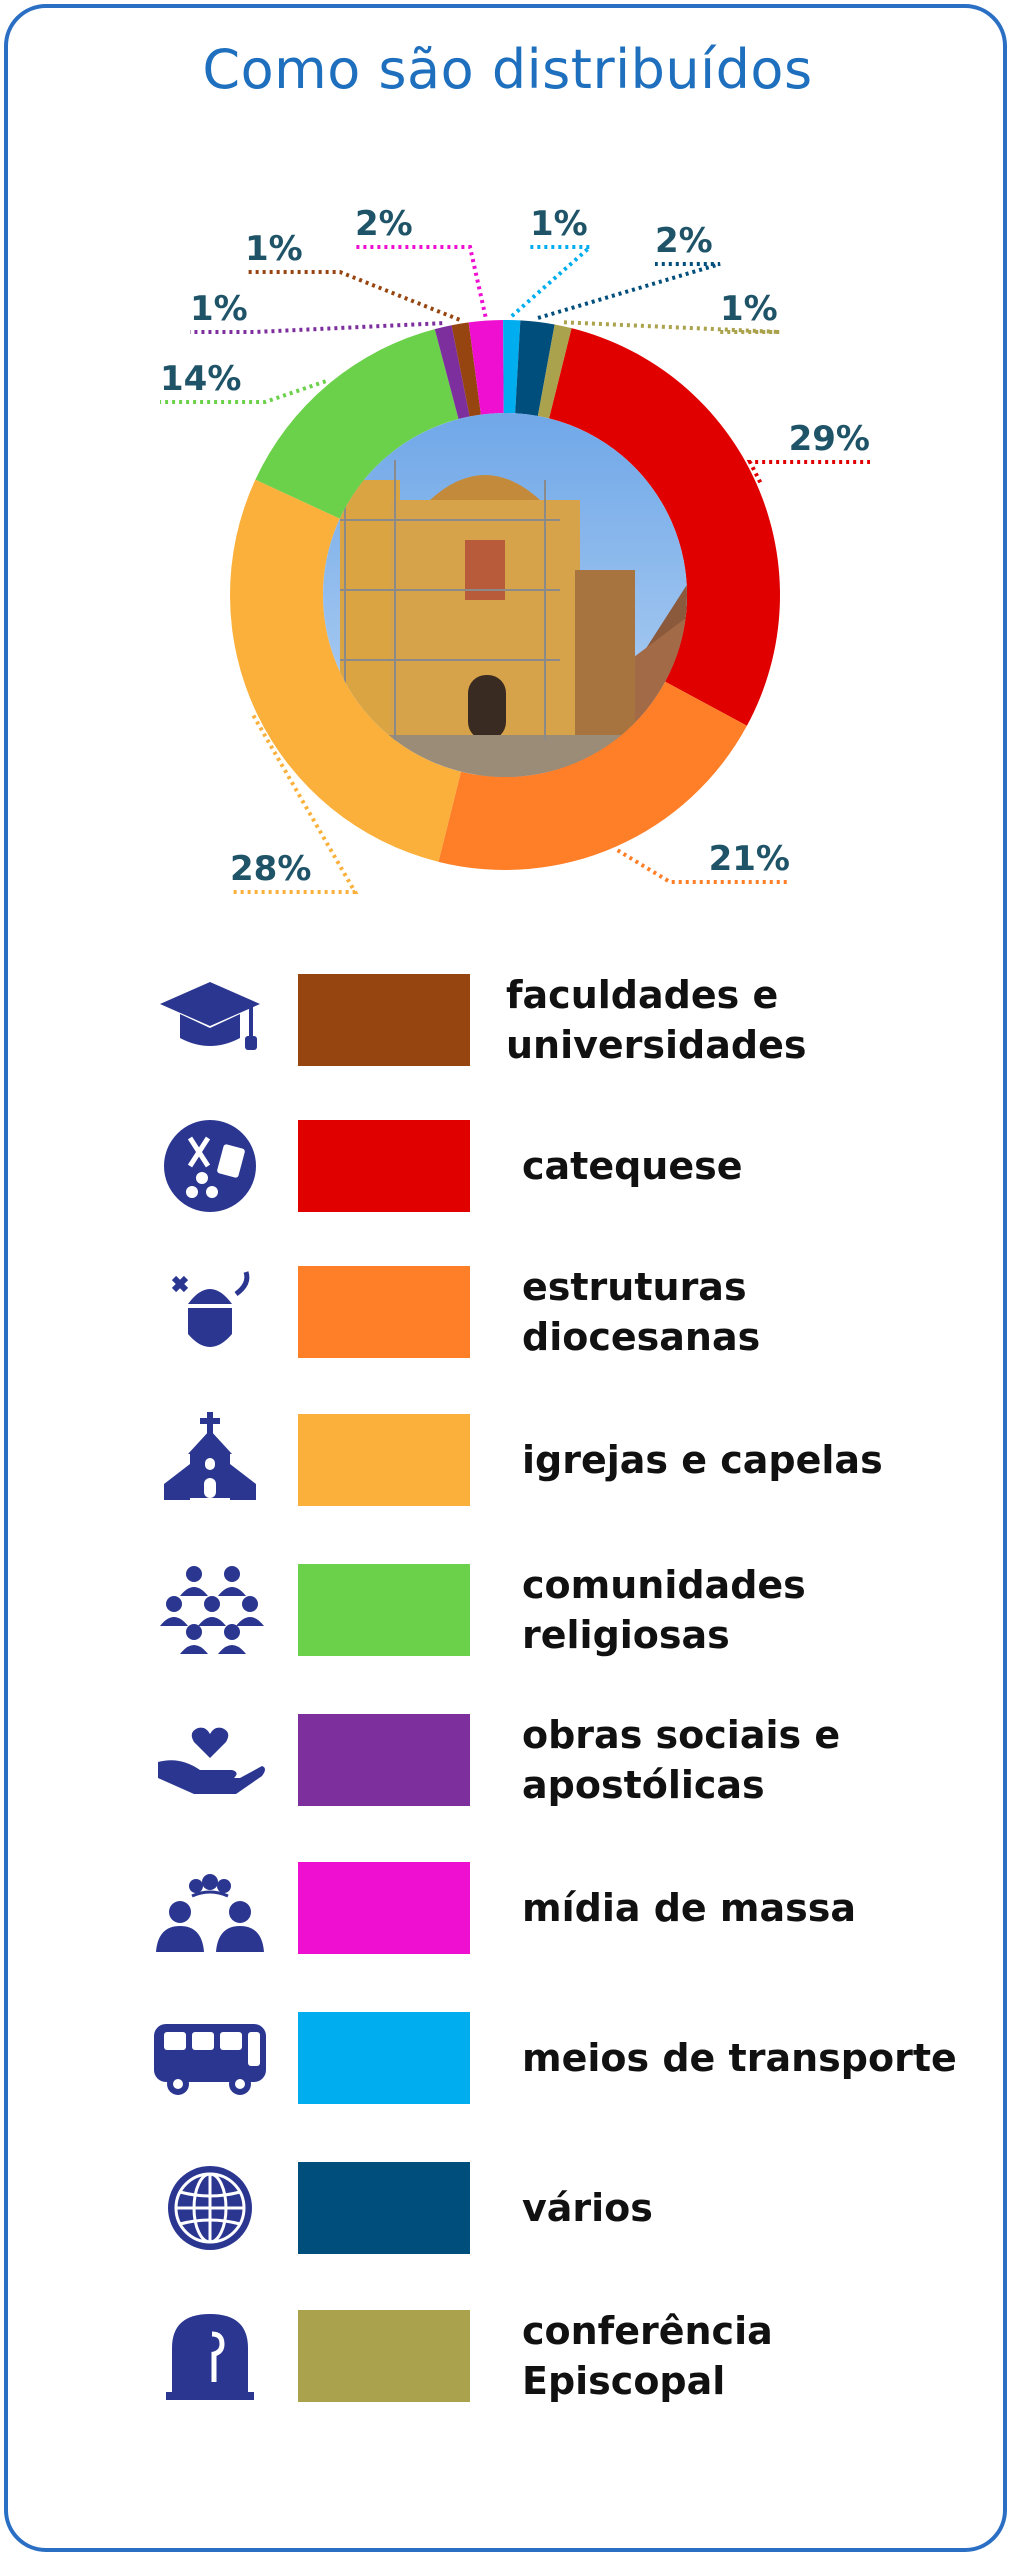 This screenshot has height=2560, width=1015. I want to click on heart-hand-icon, so click(211, 1760).